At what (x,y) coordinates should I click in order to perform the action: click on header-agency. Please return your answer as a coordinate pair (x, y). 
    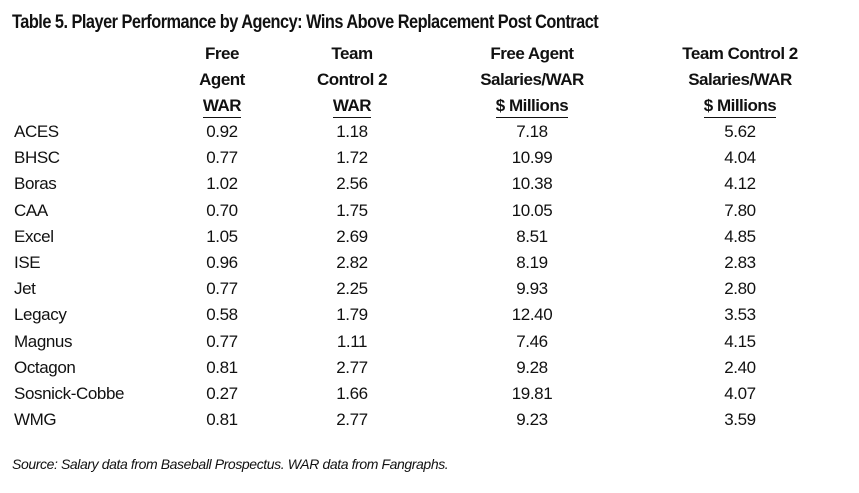
    Looking at the image, I should click on (92, 79).